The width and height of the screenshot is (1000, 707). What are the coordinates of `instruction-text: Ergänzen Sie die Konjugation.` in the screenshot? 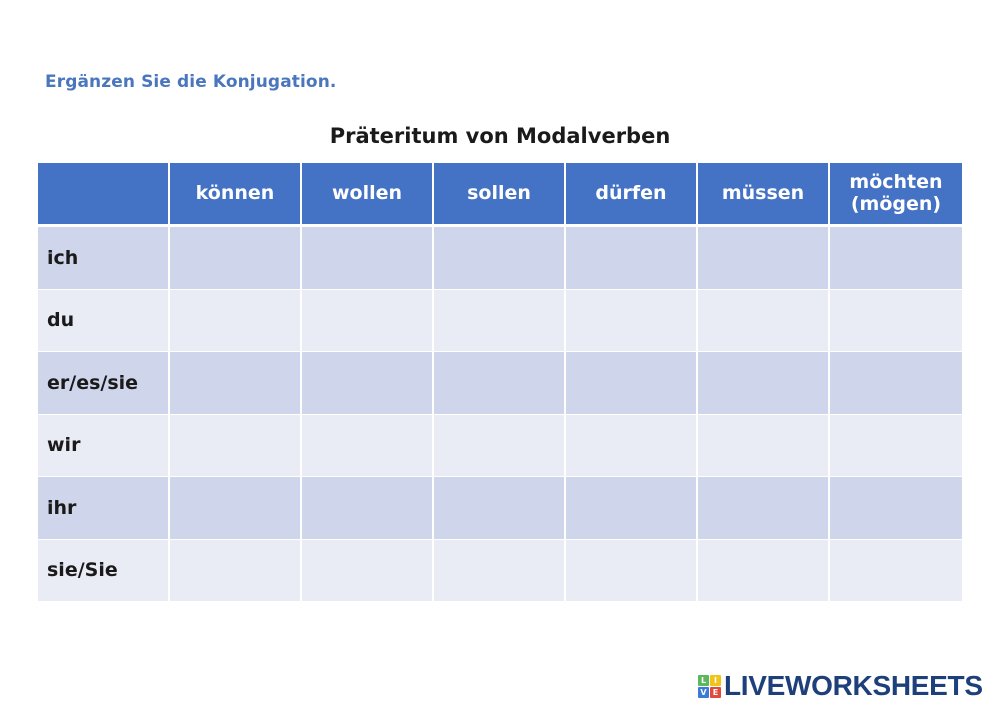 It's located at (191, 82).